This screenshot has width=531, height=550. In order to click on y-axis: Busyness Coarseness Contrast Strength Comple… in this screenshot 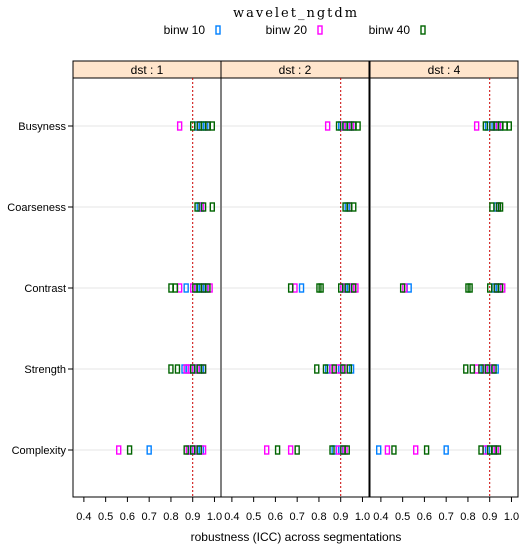, I will do `click(40, 289)`.